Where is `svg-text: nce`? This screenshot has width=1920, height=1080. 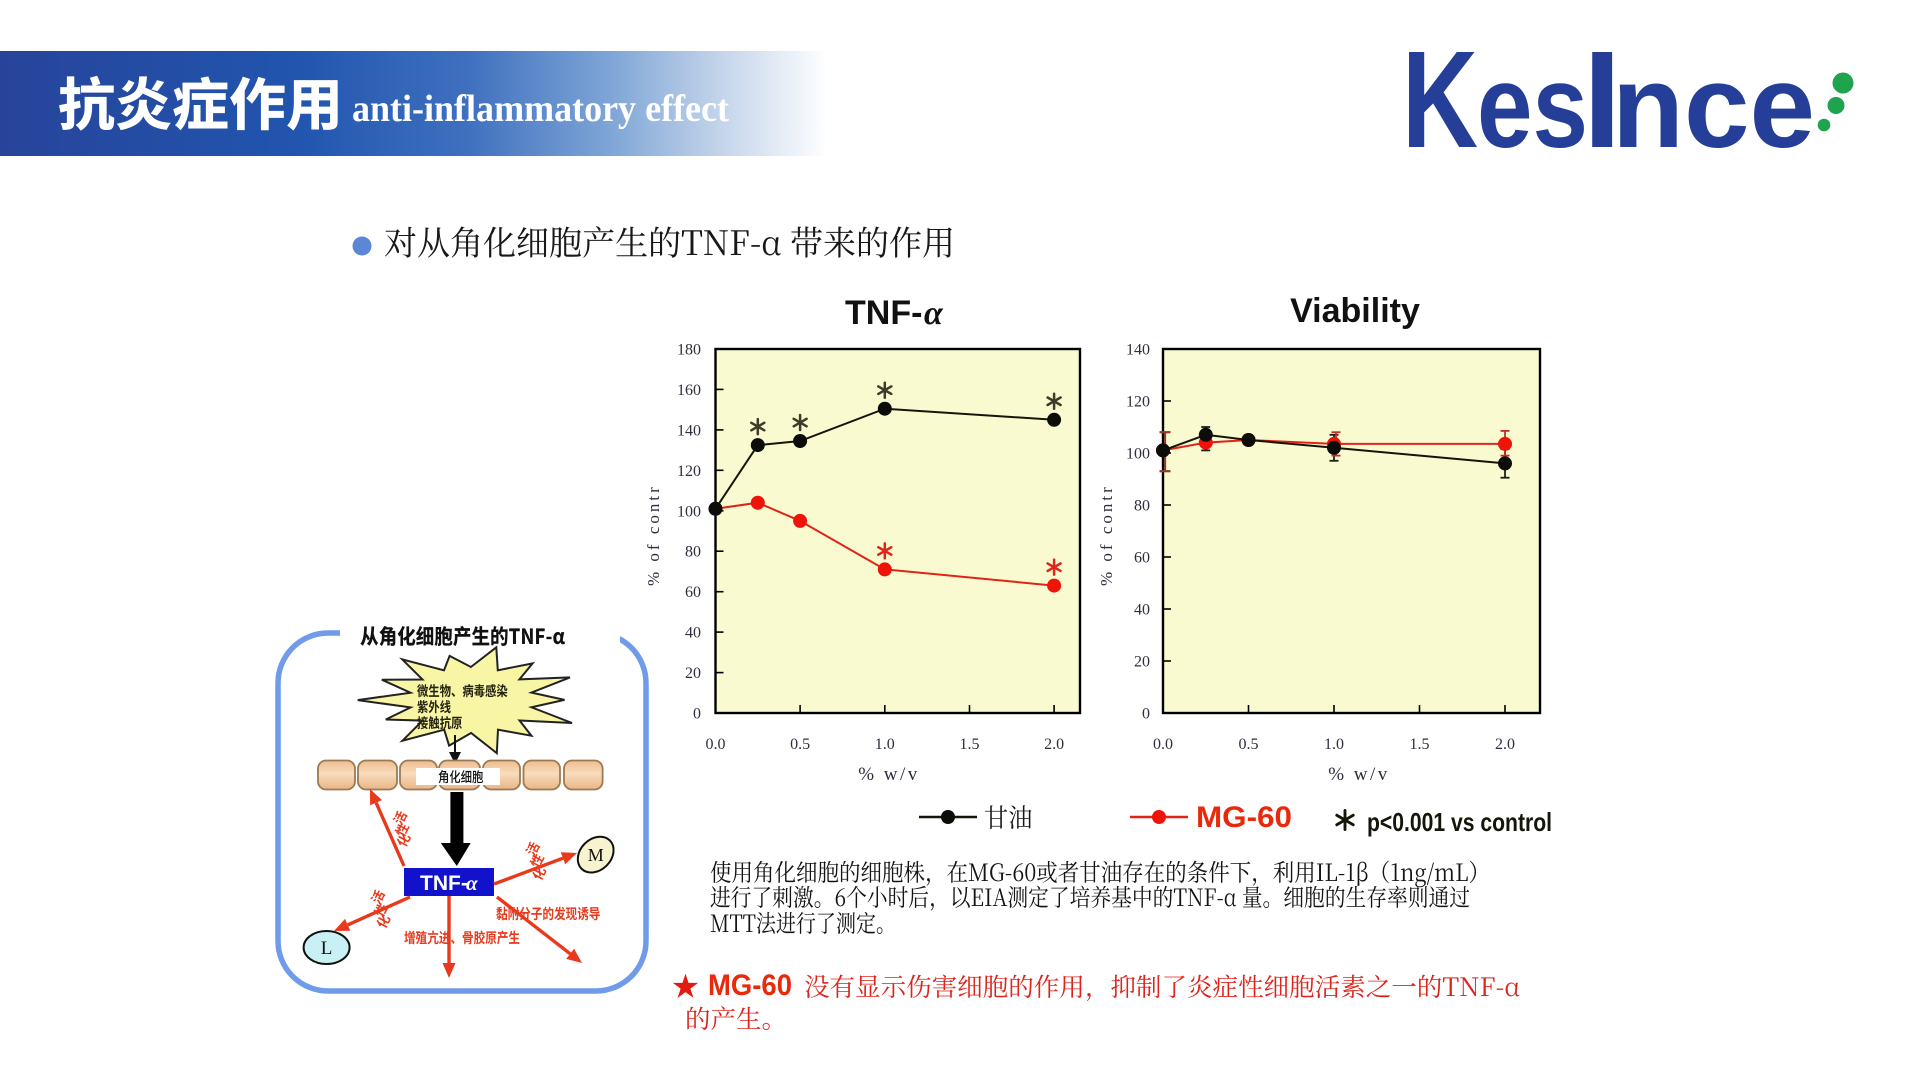 svg-text: nce is located at coordinates (1713, 107).